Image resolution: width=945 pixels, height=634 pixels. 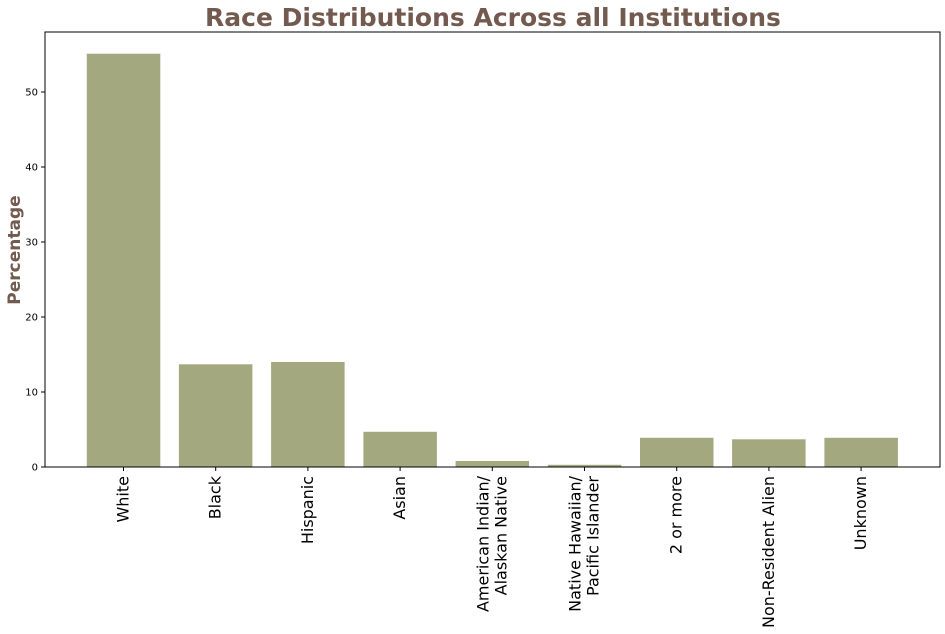 I want to click on x-tick-label: Native Hawaiian/Pacific Islander, so click(x=584, y=543).